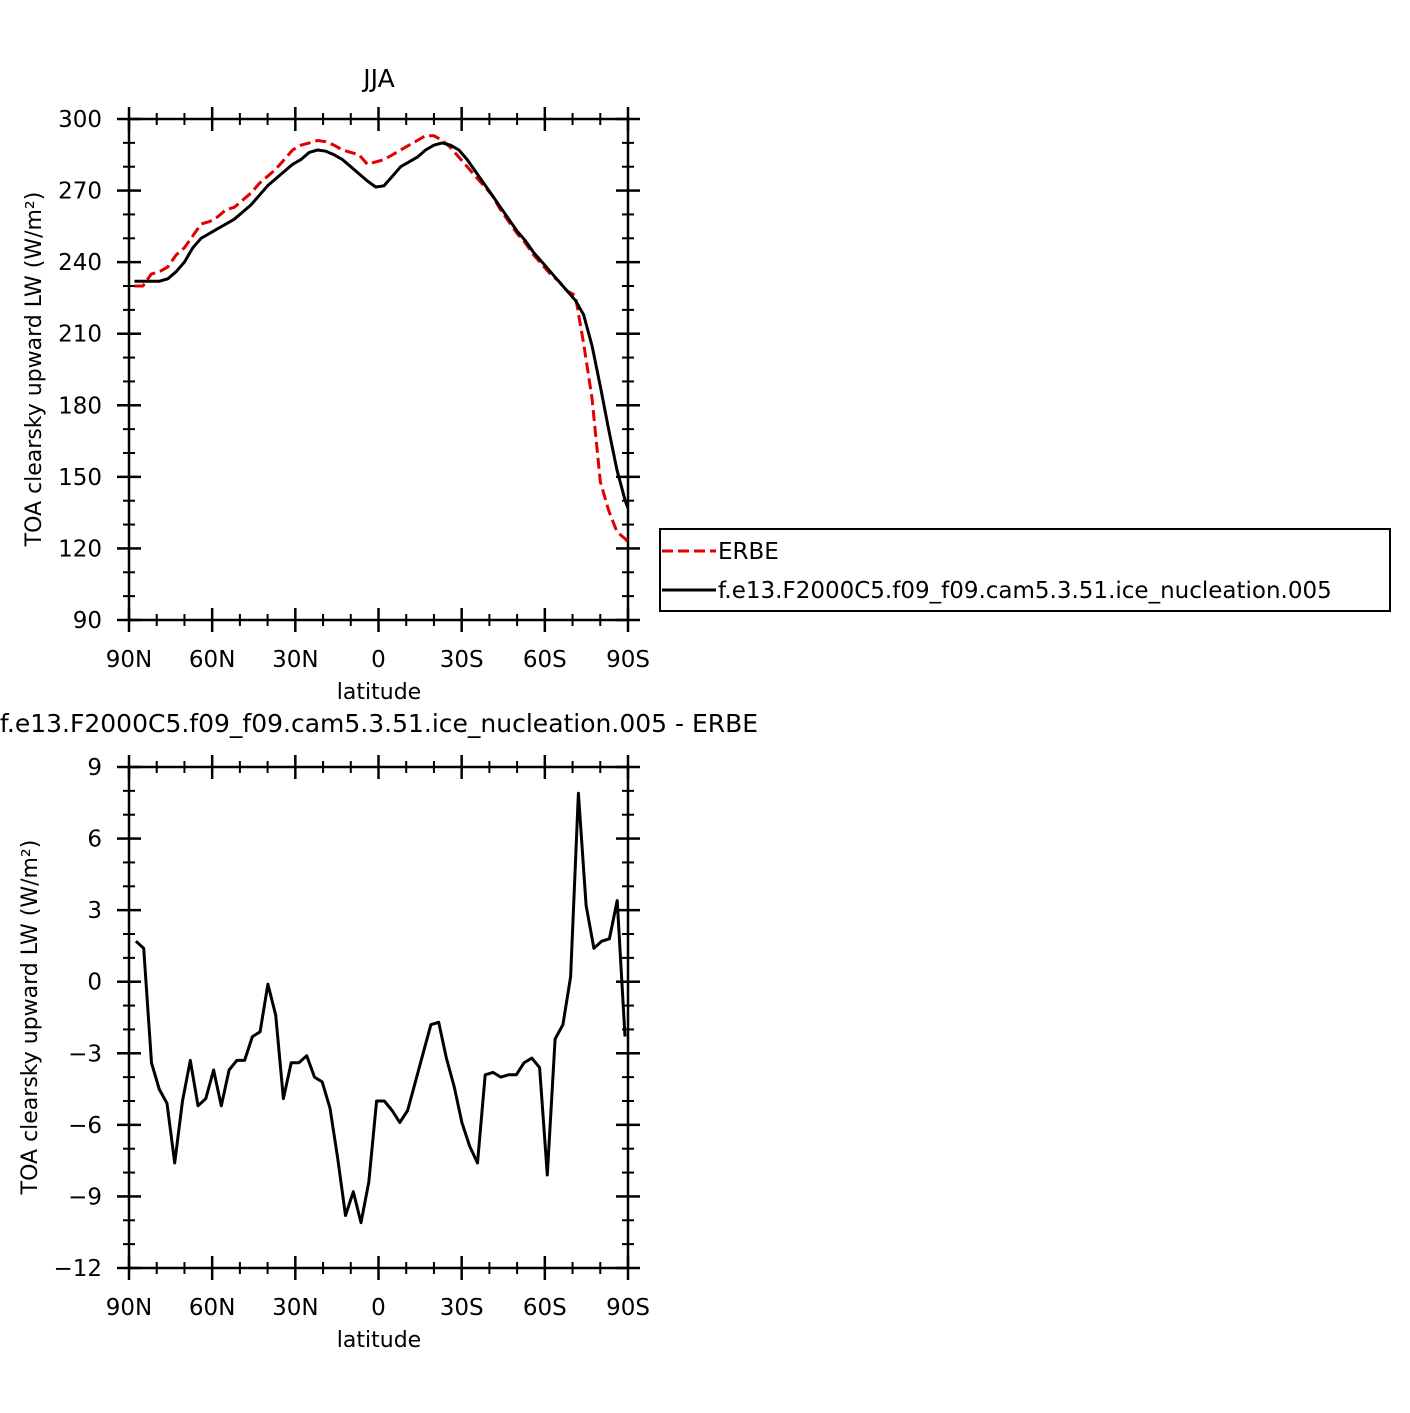 Image resolution: width=1410 pixels, height=1413 pixels. Describe the element at coordinates (80, 478) in the screenshot. I see `top-y-tick-label: 150` at that location.